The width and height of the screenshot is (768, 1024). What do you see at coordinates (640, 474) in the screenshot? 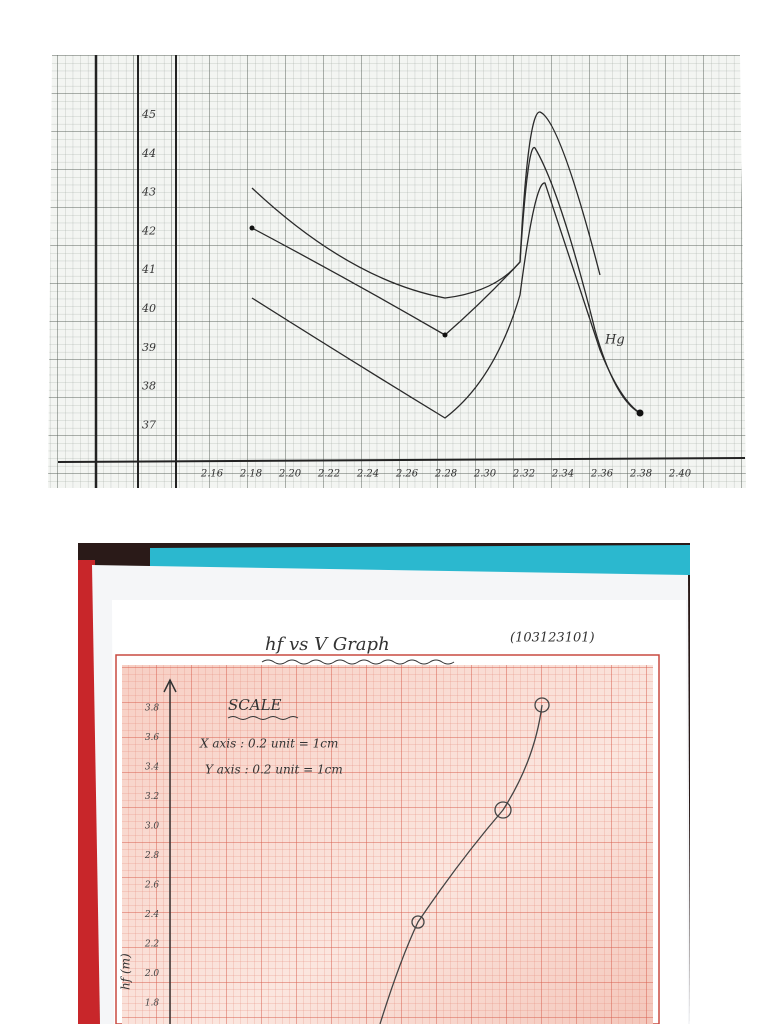
I see `x-label: 2.38` at bounding box center [640, 474].